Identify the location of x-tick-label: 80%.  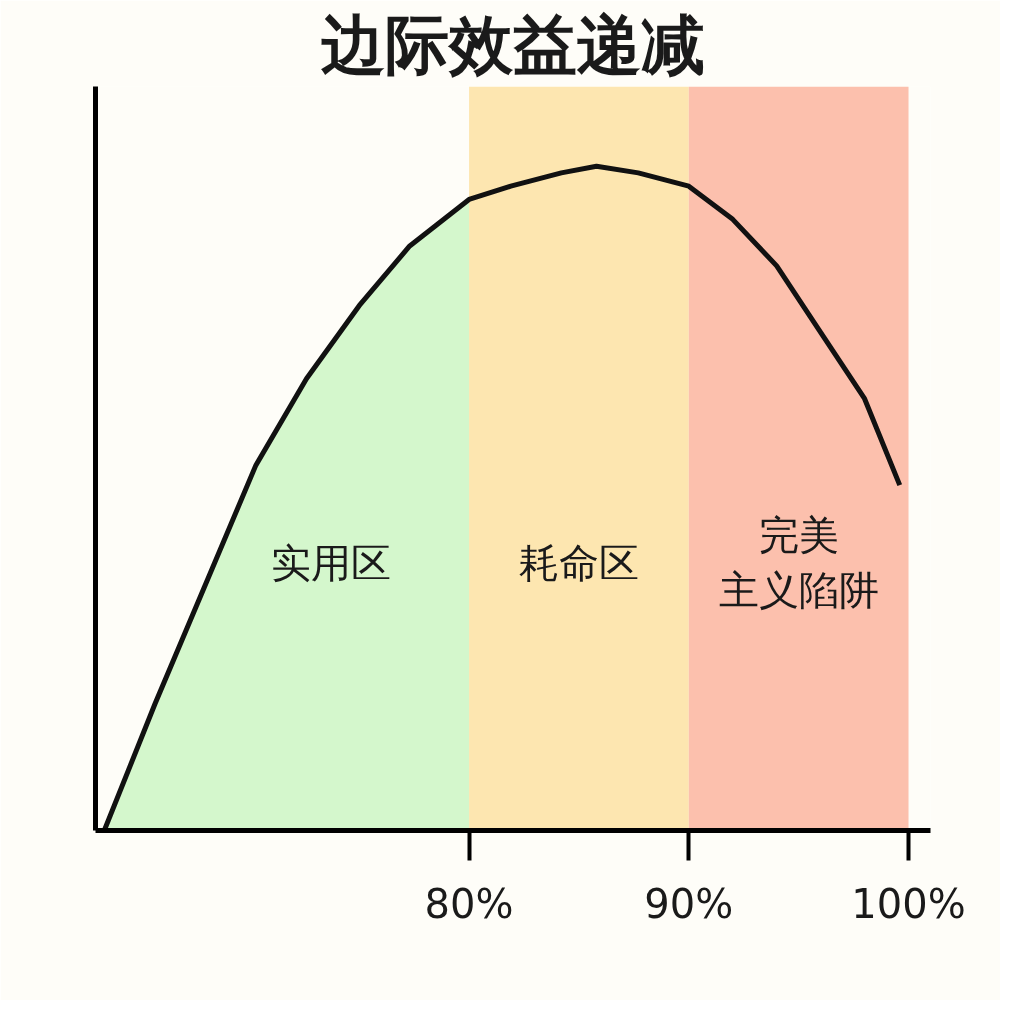
(469, 903).